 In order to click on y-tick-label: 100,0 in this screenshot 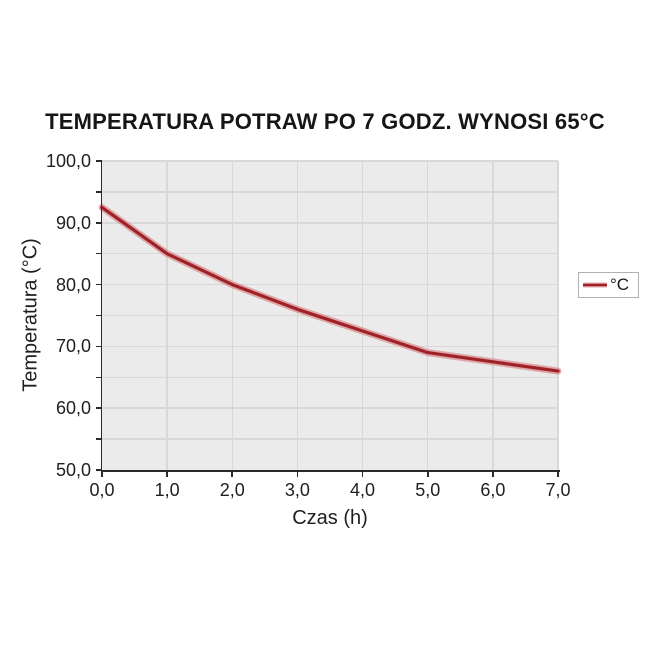, I will do `click(68, 161)`.